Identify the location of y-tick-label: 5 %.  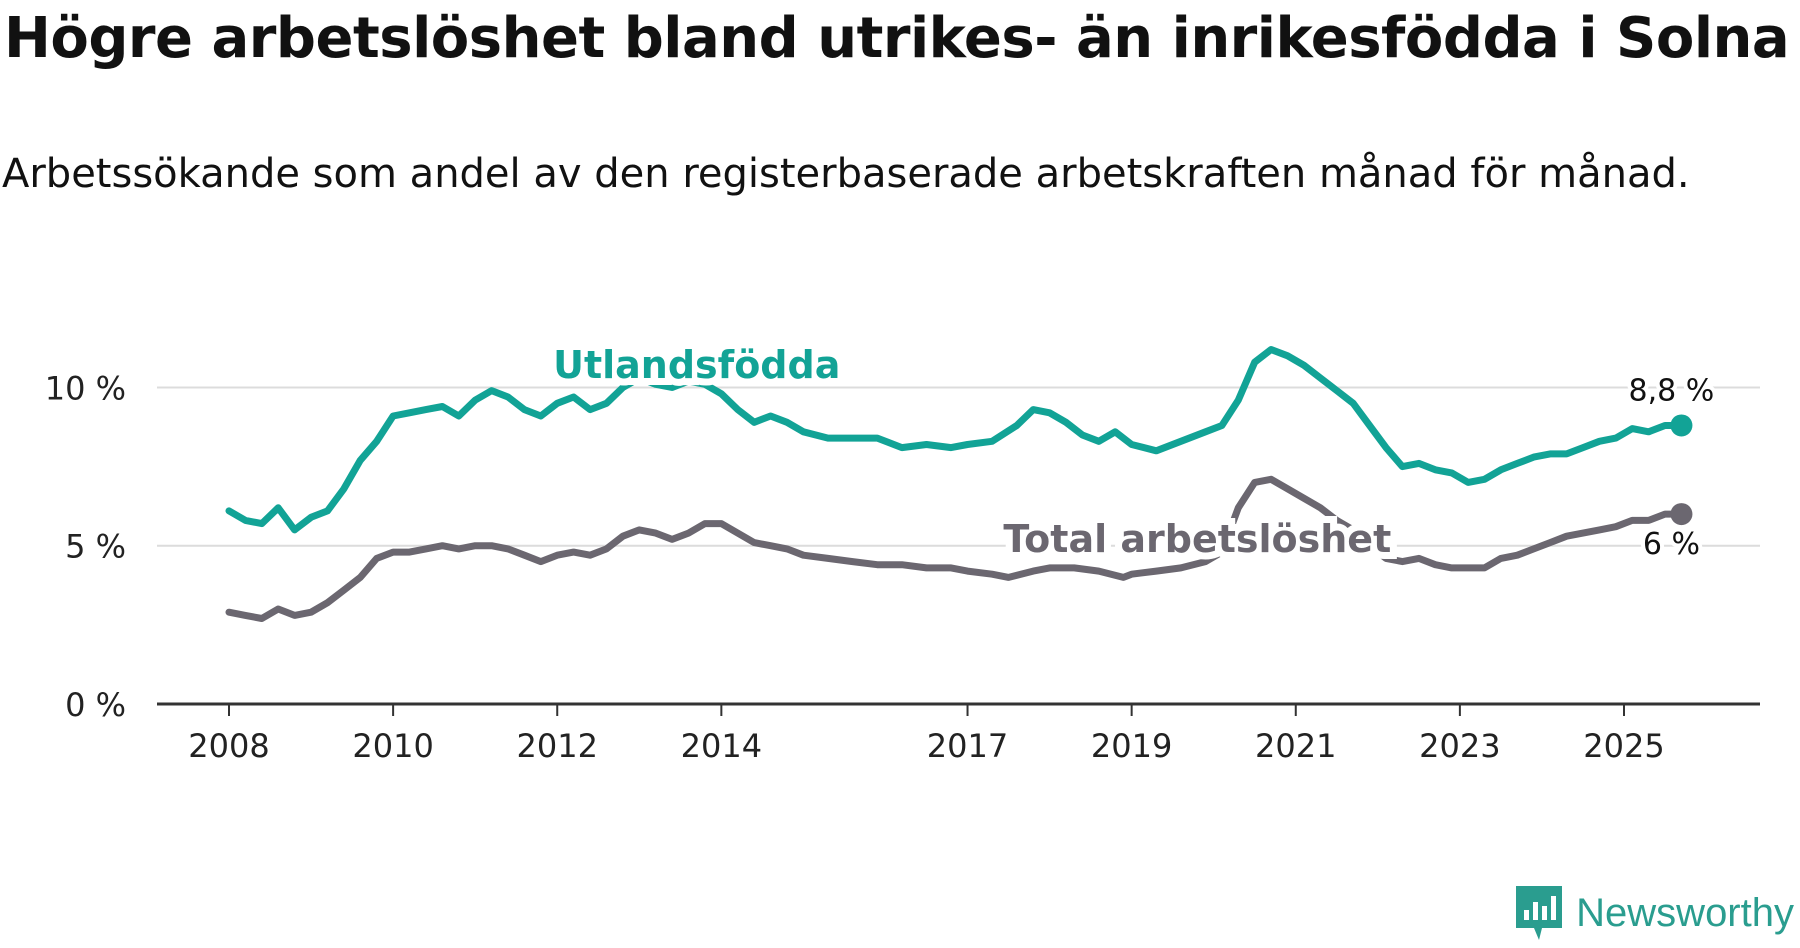
(95, 547).